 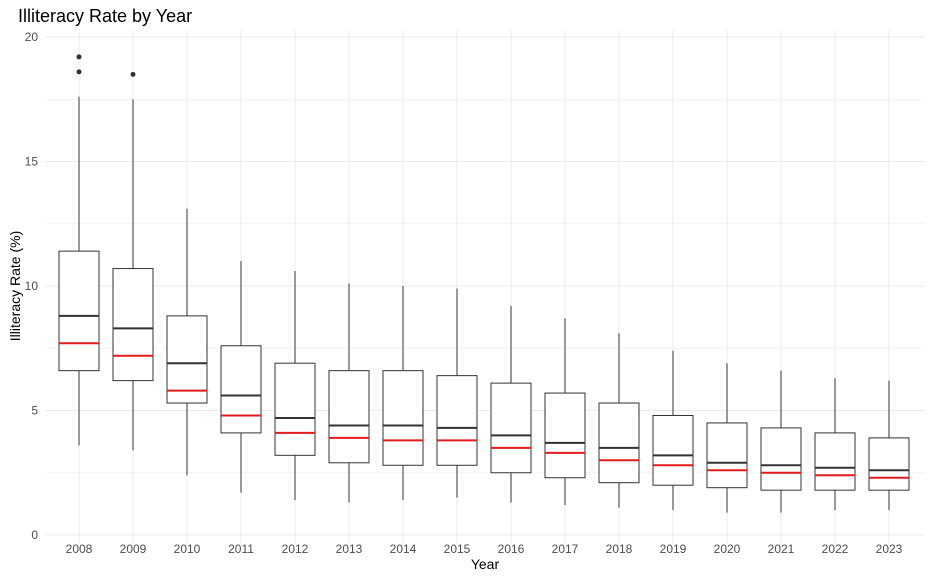 I want to click on box-2018, so click(x=619, y=420).